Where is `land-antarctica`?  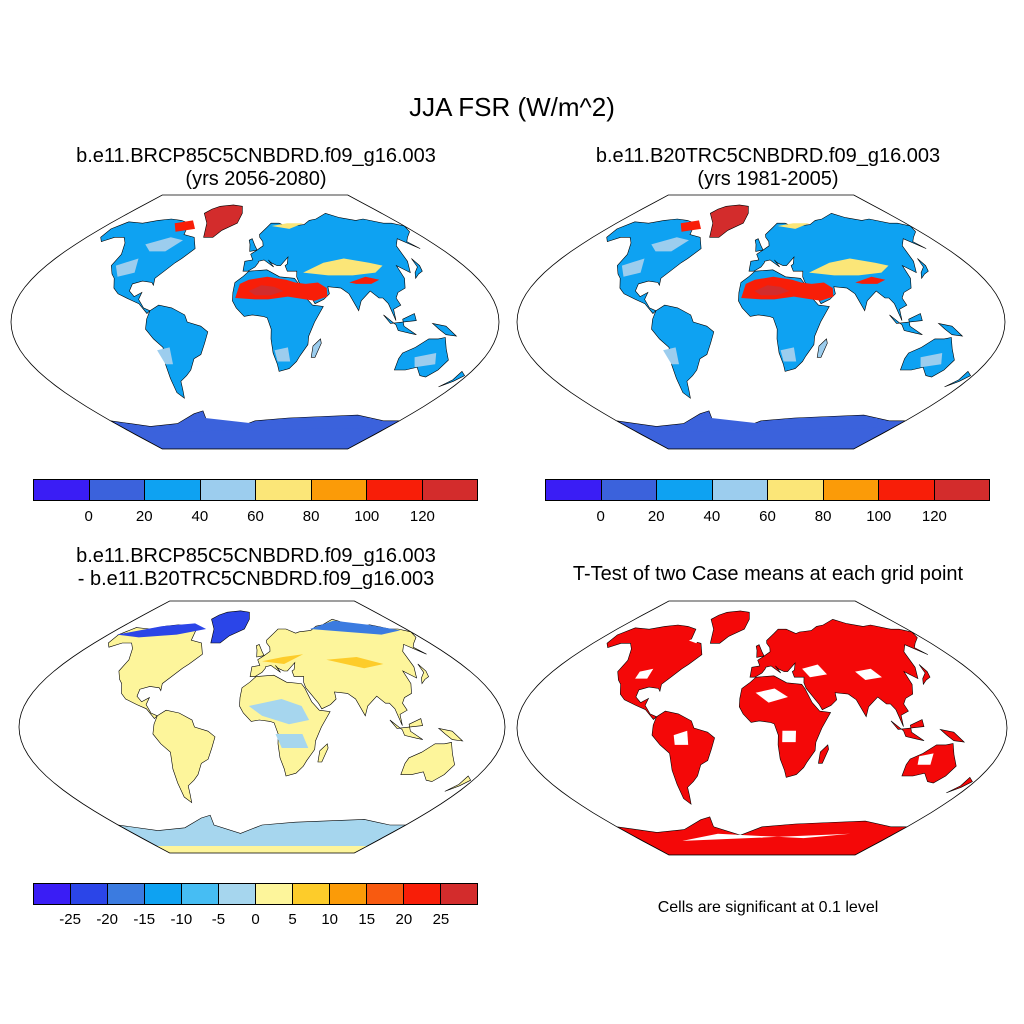 land-antarctica is located at coordinates (762, 835).